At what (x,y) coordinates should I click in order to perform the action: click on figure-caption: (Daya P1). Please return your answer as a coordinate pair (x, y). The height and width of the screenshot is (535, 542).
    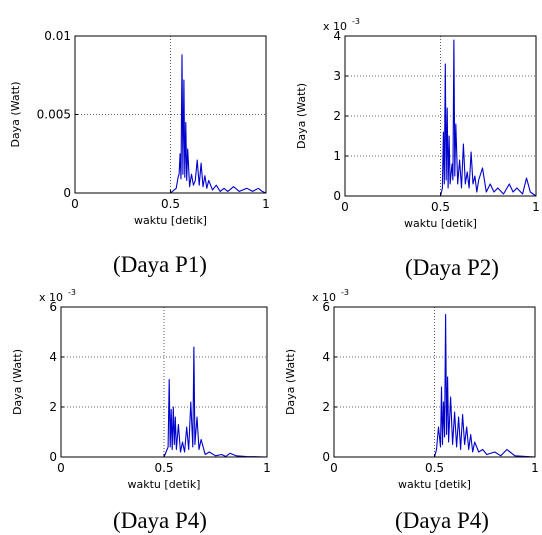
    Looking at the image, I should click on (160, 264).